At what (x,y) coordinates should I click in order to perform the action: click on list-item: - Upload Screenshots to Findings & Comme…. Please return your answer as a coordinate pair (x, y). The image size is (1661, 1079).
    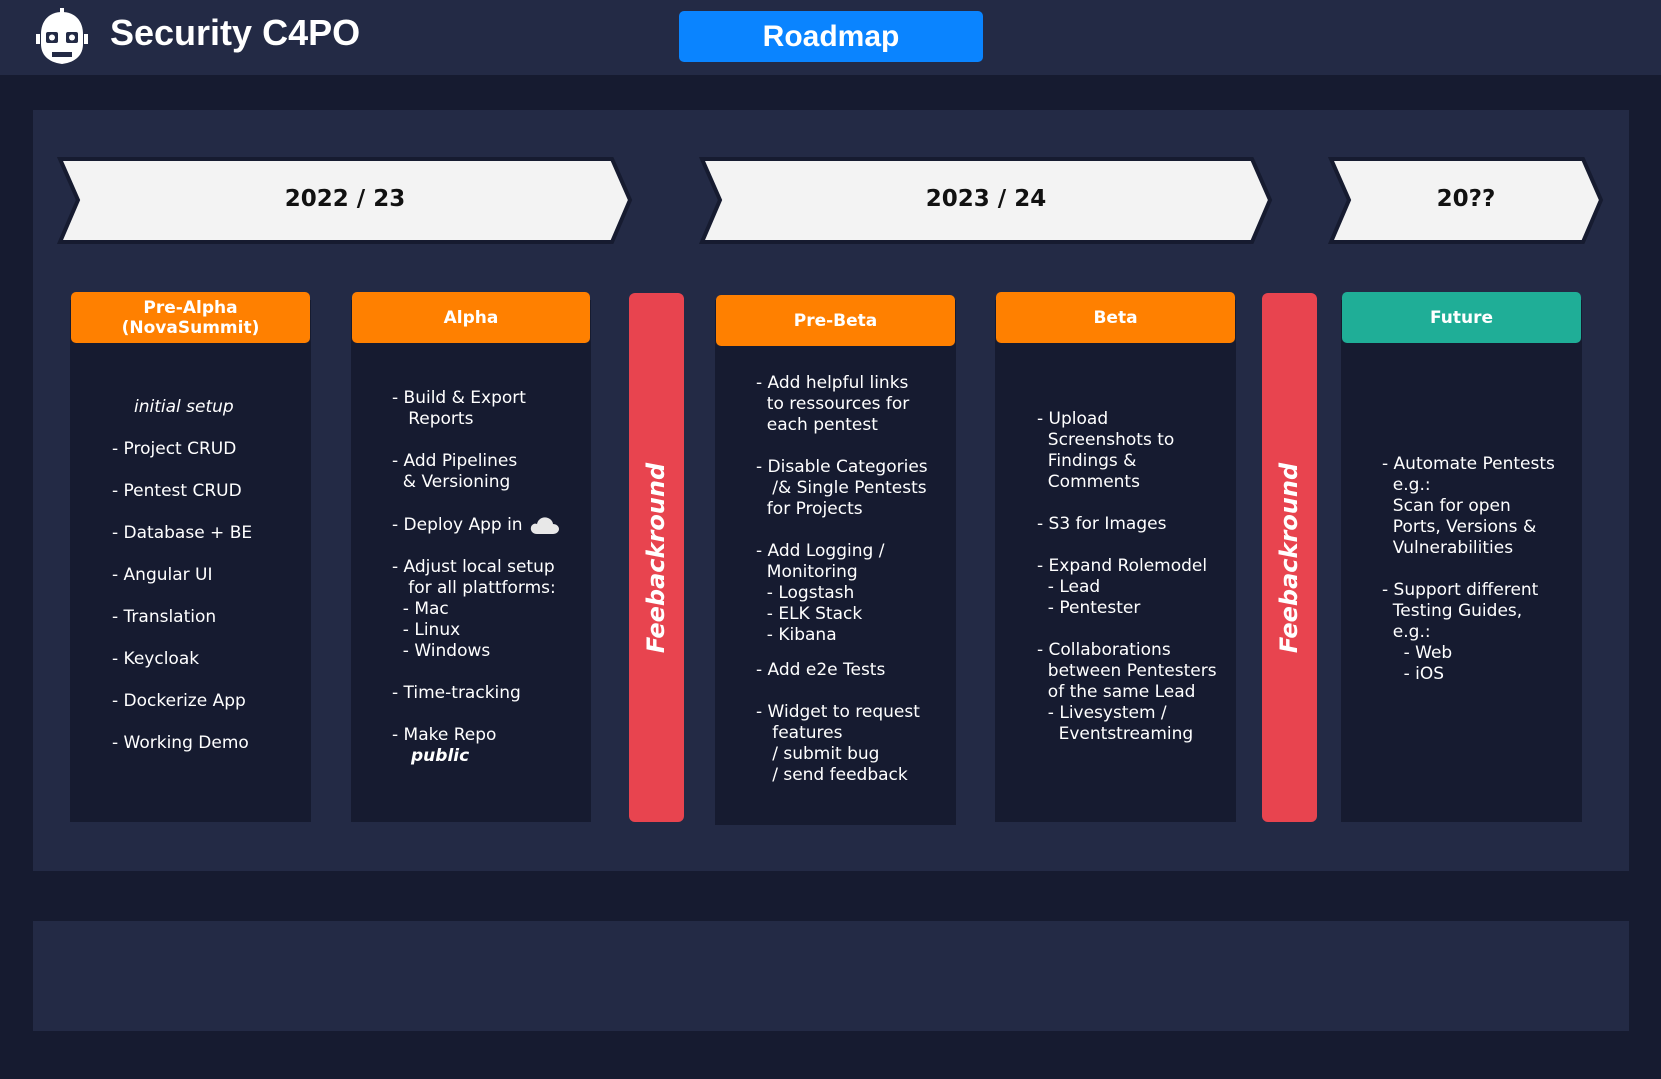
    Looking at the image, I should click on (1106, 450).